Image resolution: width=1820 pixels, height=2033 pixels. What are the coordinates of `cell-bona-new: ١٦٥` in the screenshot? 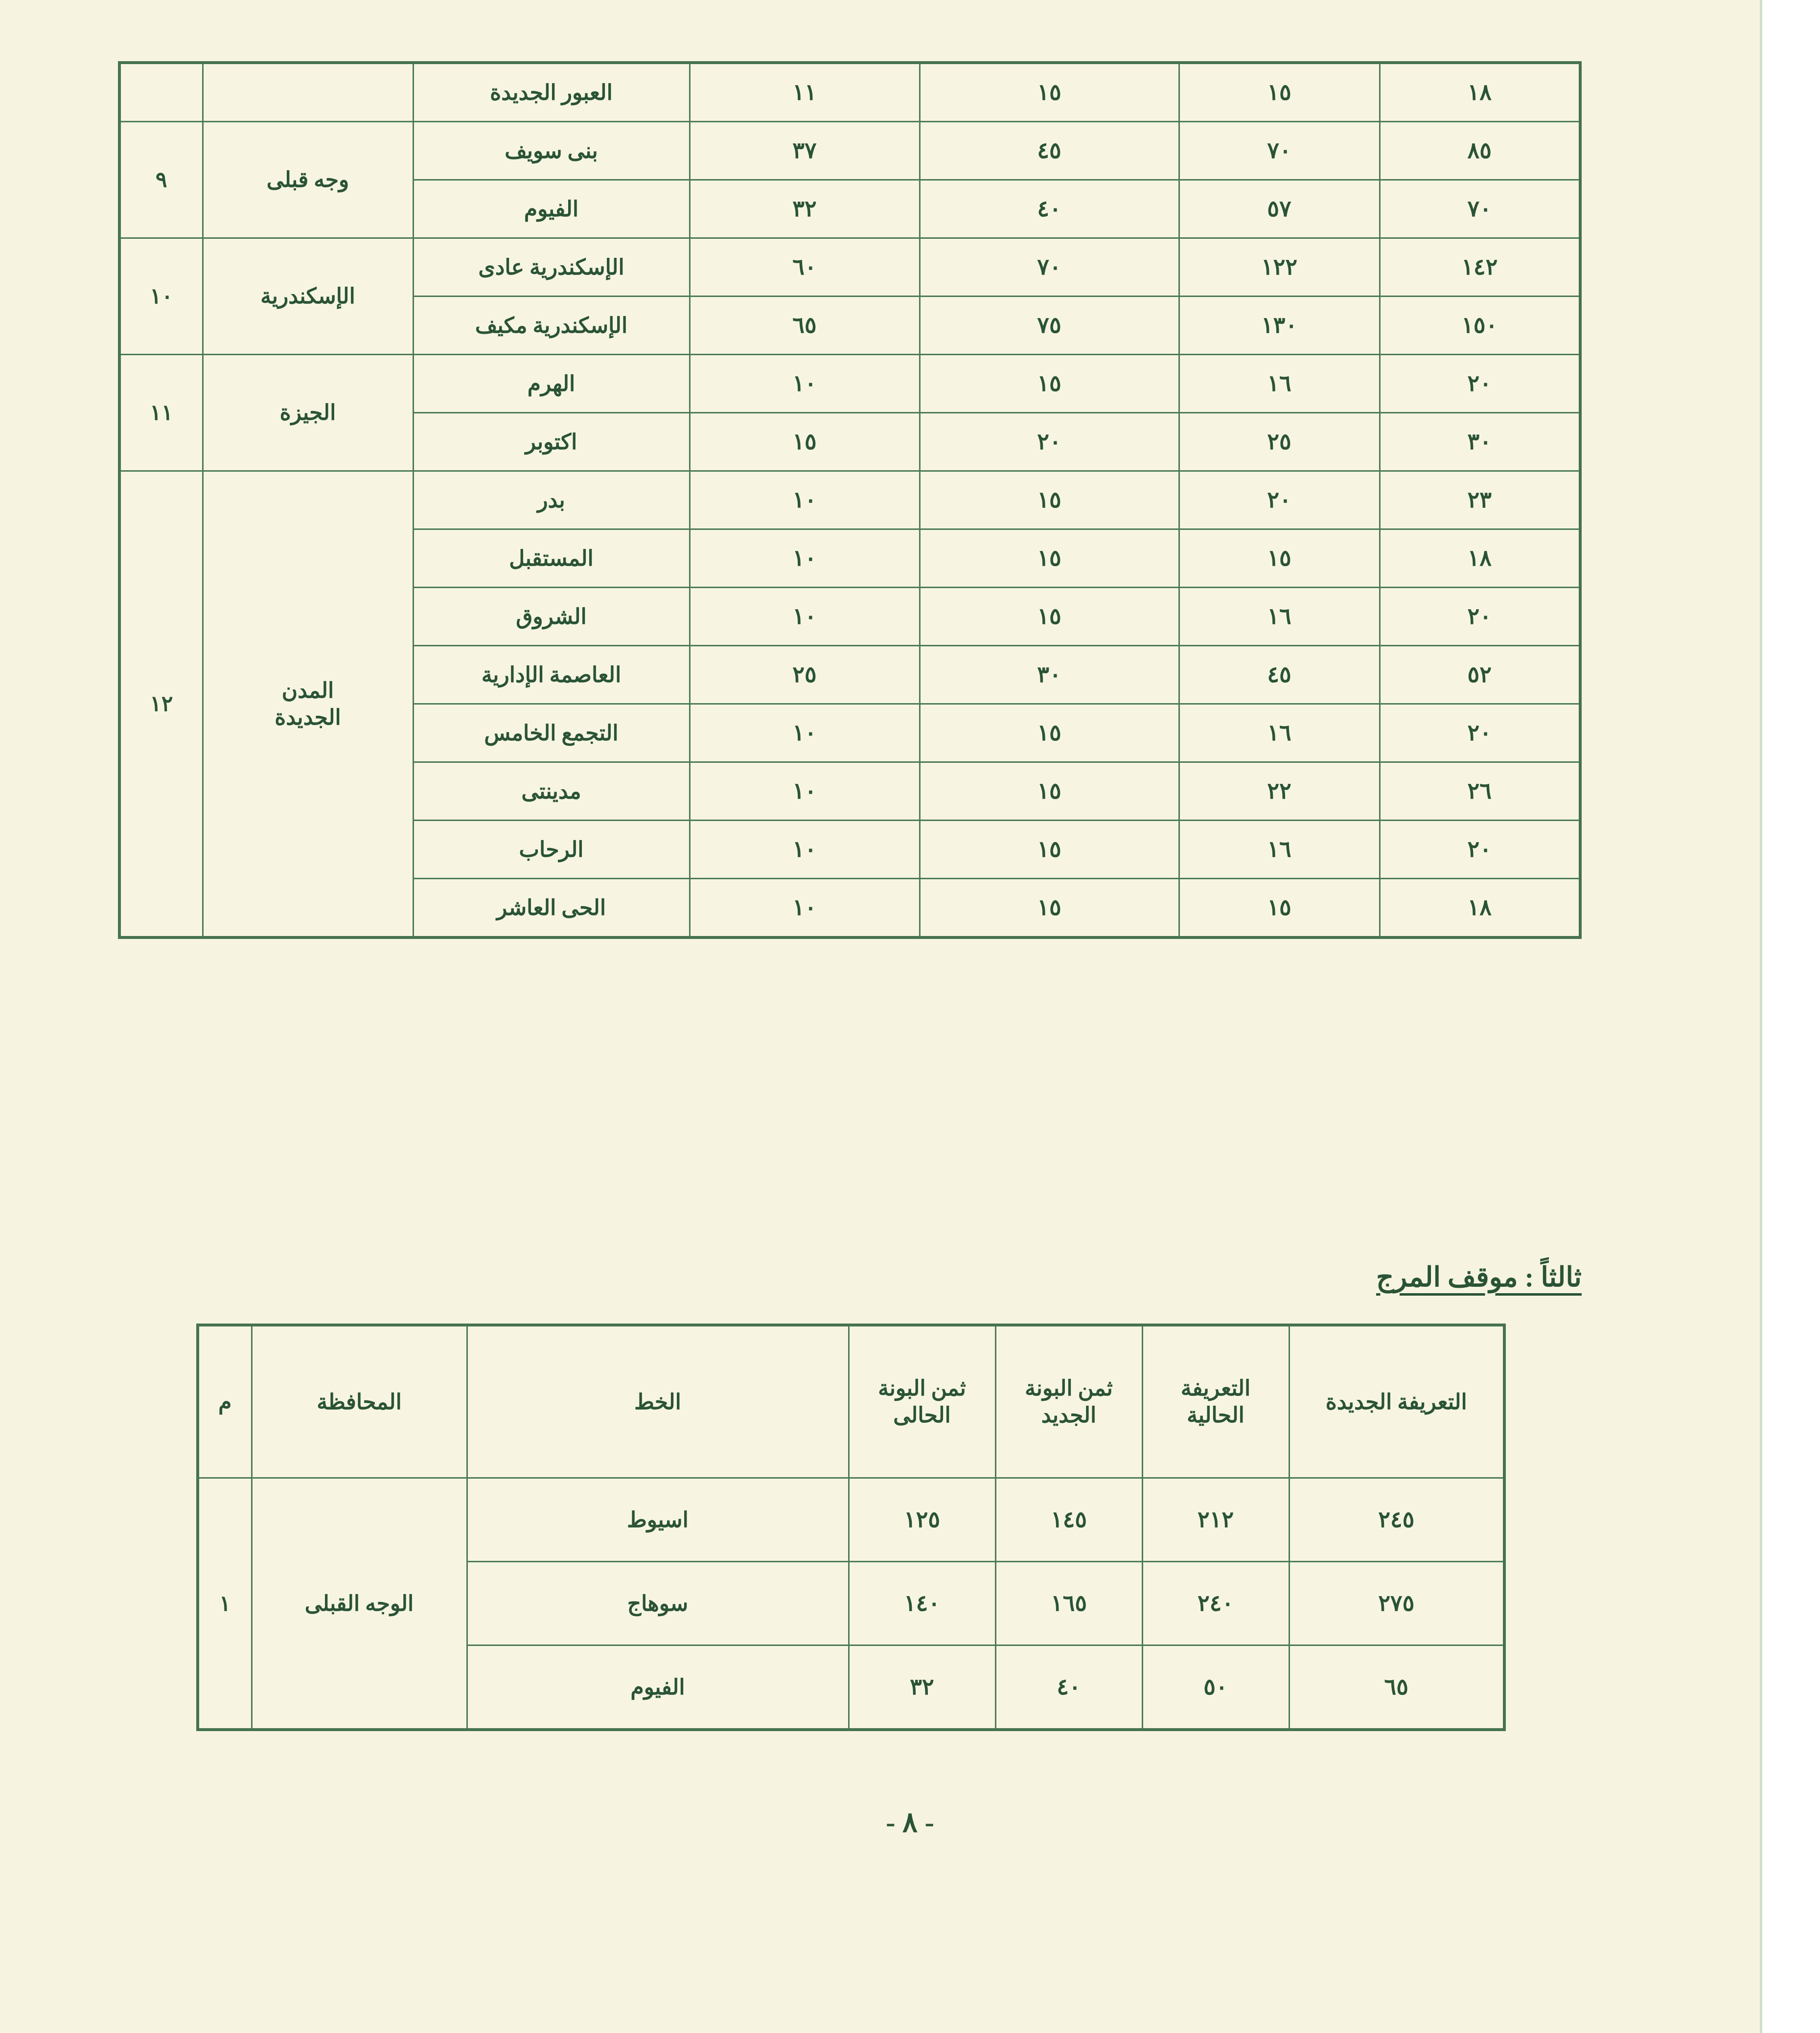 It's located at (1068, 1603).